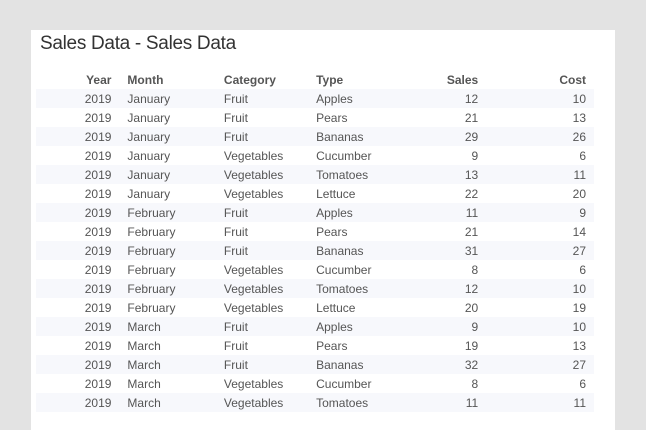 The height and width of the screenshot is (430, 646). Describe the element at coordinates (462, 79) in the screenshot. I see `column-header-sales: Sales` at that location.